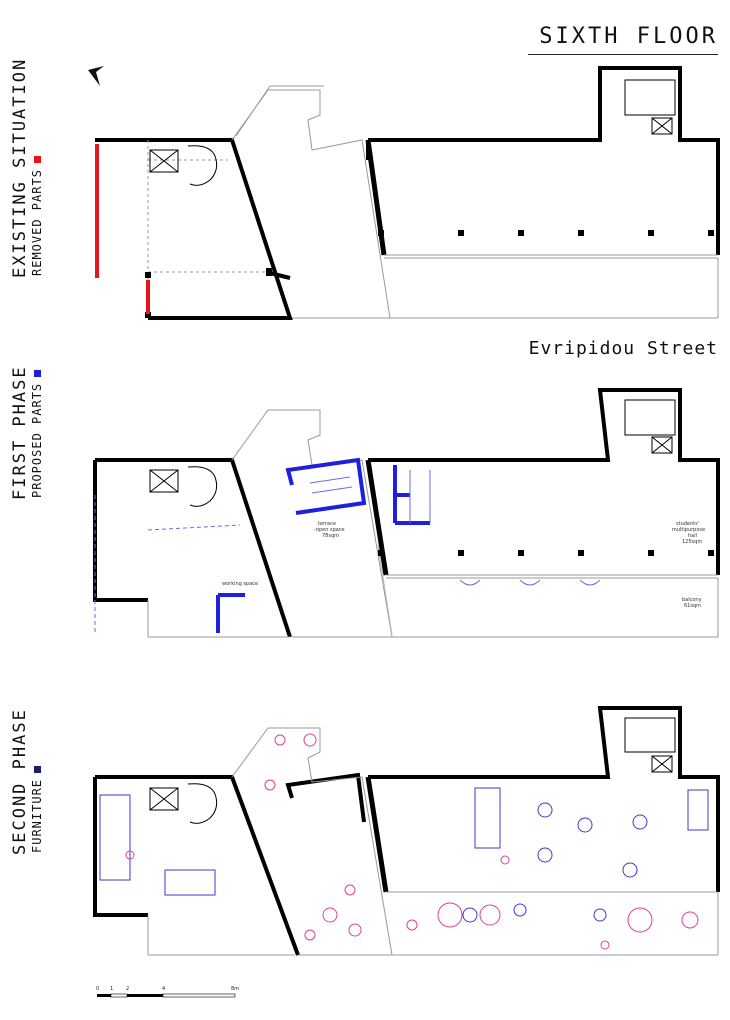 The height and width of the screenshot is (1020, 730). What do you see at coordinates (688, 530) in the screenshot?
I see `room-label-hall: multipurpose` at bounding box center [688, 530].